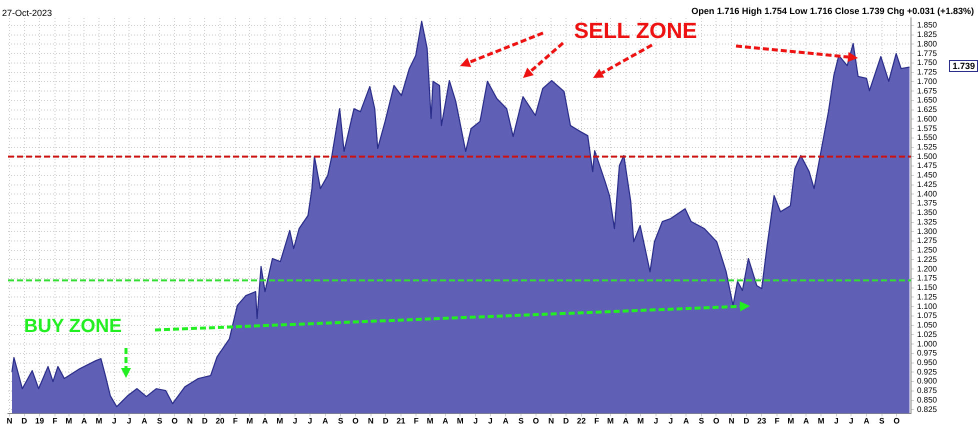  I want to click on y-tick-label: 1.050, so click(927, 325).